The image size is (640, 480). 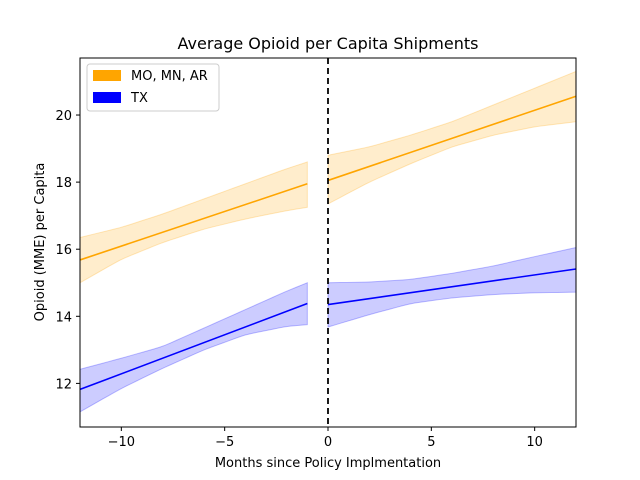 What do you see at coordinates (328, 442) in the screenshot?
I see `x-tick-label: 0` at bounding box center [328, 442].